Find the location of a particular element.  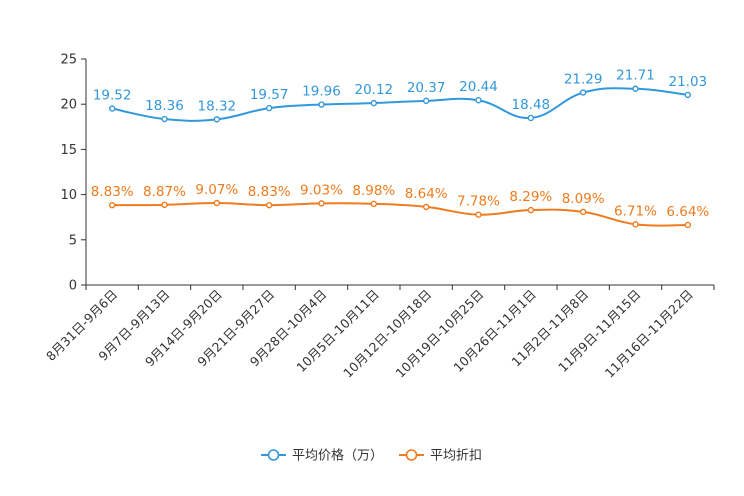

legend-item-2: 平均折扣 is located at coordinates (440, 456).